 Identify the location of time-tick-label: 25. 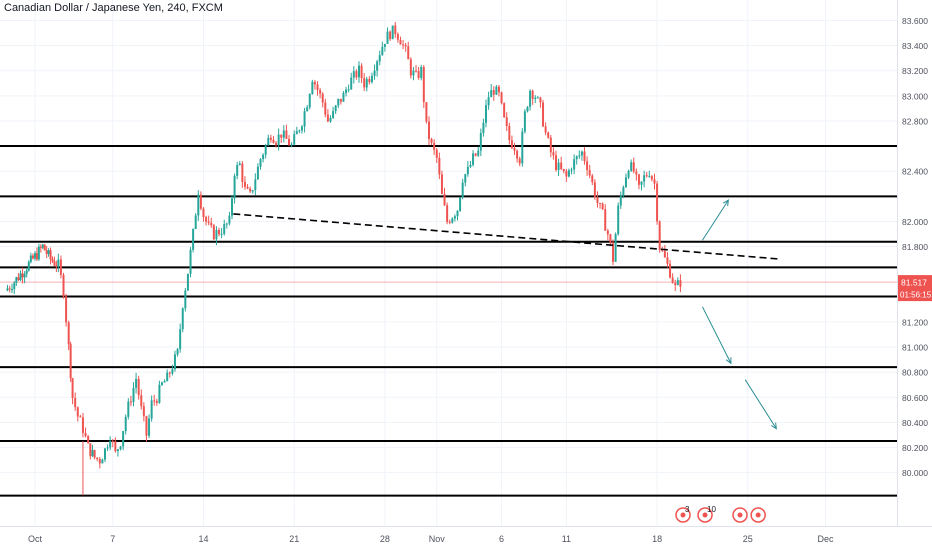
(748, 539).